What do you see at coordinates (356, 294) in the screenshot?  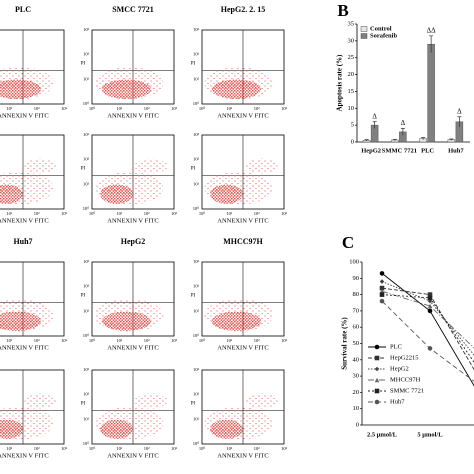 I see `y-tick-label: 80` at bounding box center [356, 294].